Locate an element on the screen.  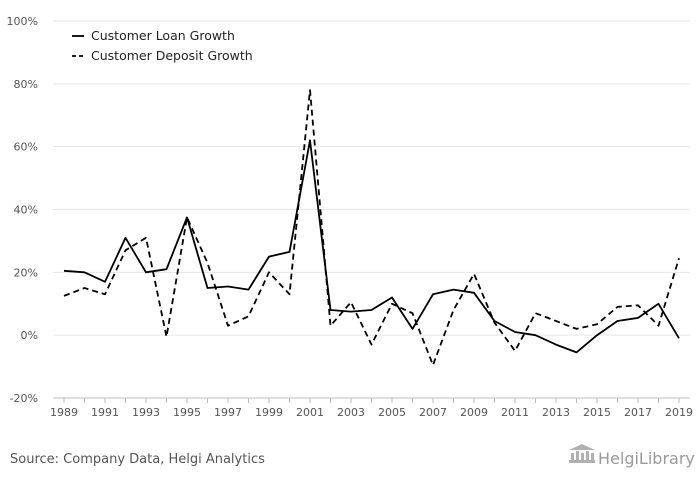
x-tick-label: 2003 is located at coordinates (351, 412).